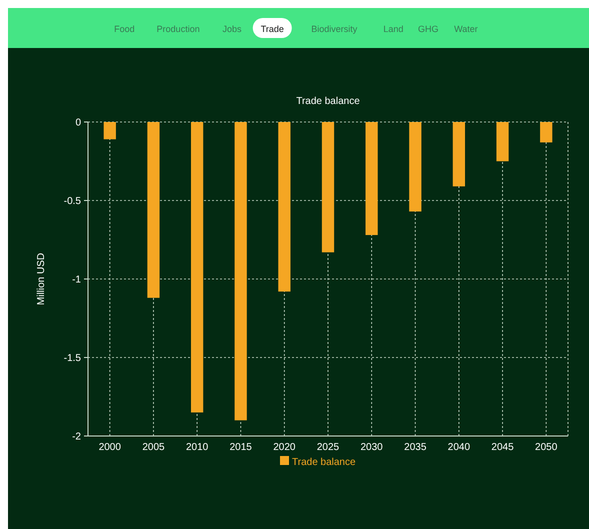 The image size is (589, 529). I want to click on text: Water, so click(466, 29).